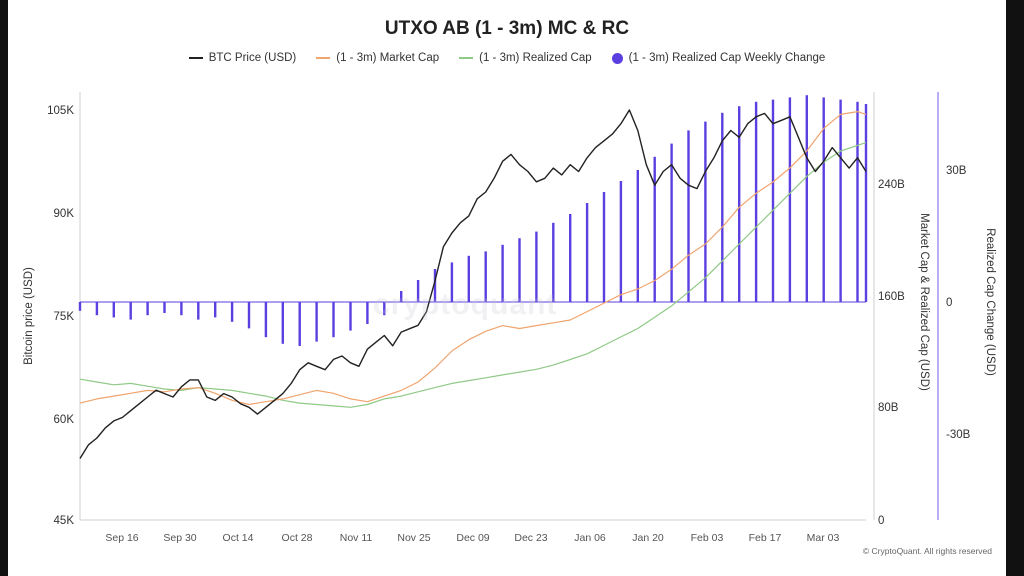 This screenshot has width=1024, height=576. Describe the element at coordinates (297, 538) in the screenshot. I see `x-axis-tick: Oct 28` at that location.